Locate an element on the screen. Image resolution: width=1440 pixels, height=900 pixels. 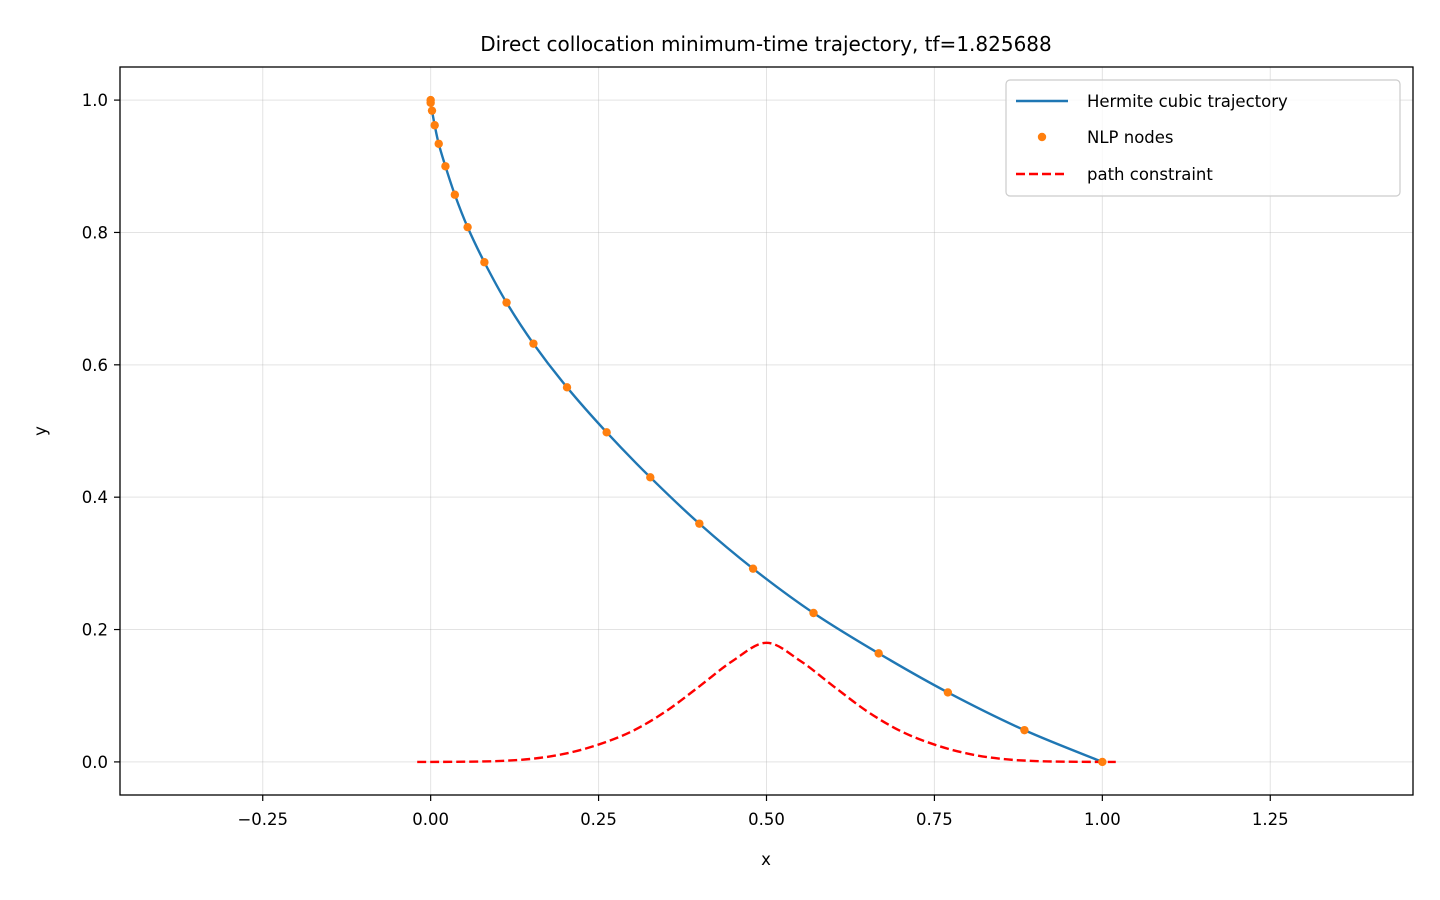
y-tick-label: 0.0 is located at coordinates (95, 762).